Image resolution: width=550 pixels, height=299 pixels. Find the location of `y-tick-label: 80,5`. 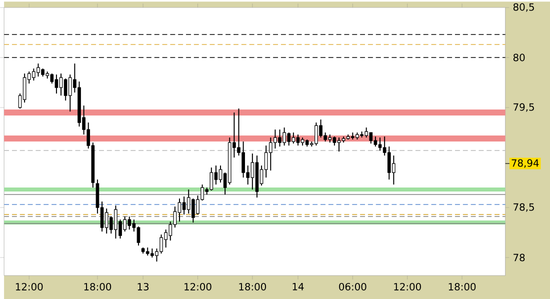

y-tick-label: 80,5 is located at coordinates (523, 7).